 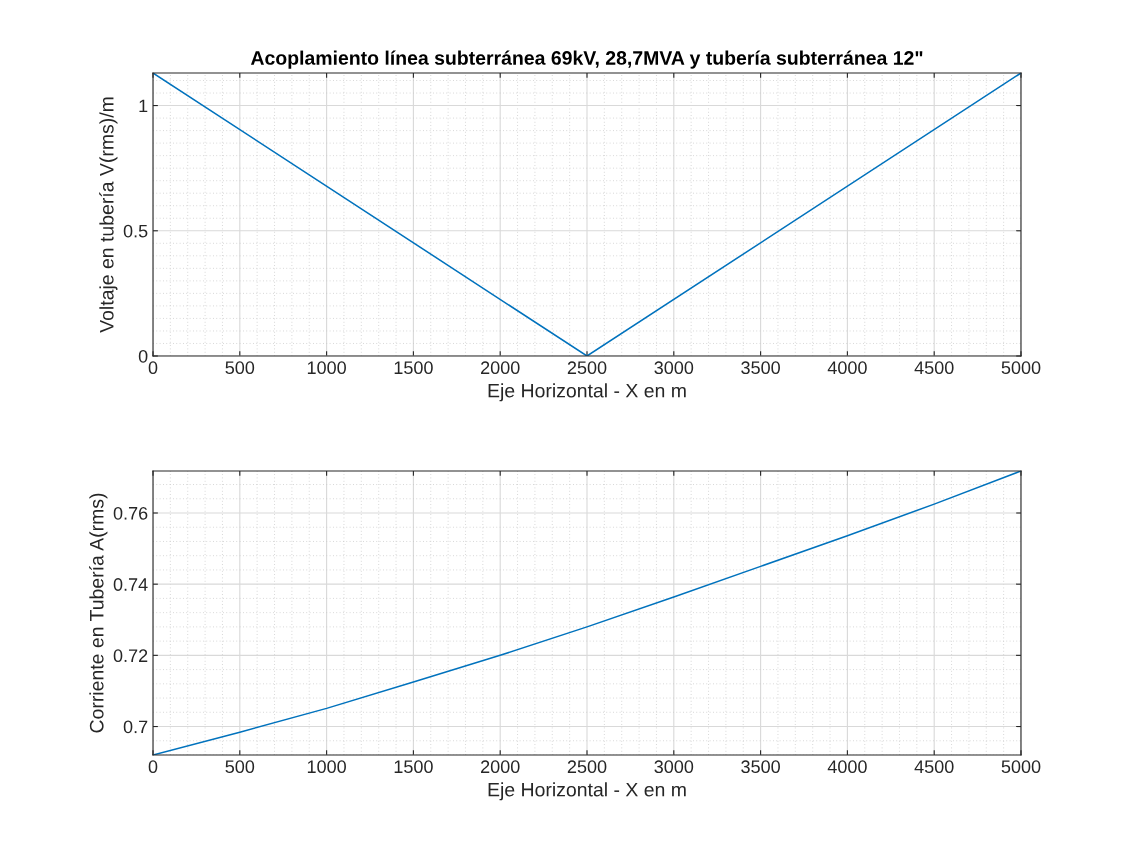 I want to click on y-tick-label: 0.74, so click(x=130, y=584).